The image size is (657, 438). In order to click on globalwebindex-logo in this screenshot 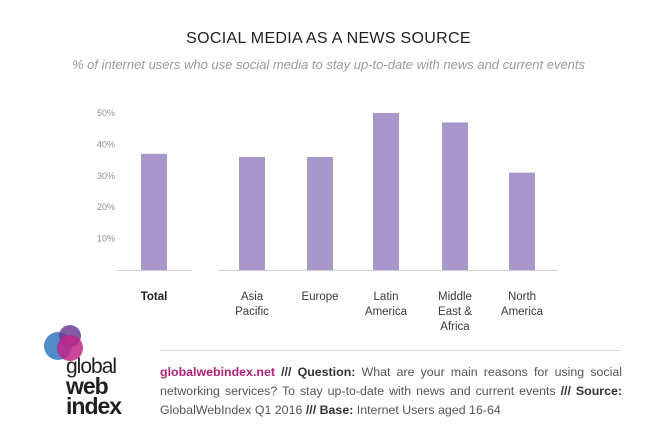, I will do `click(95, 374)`.